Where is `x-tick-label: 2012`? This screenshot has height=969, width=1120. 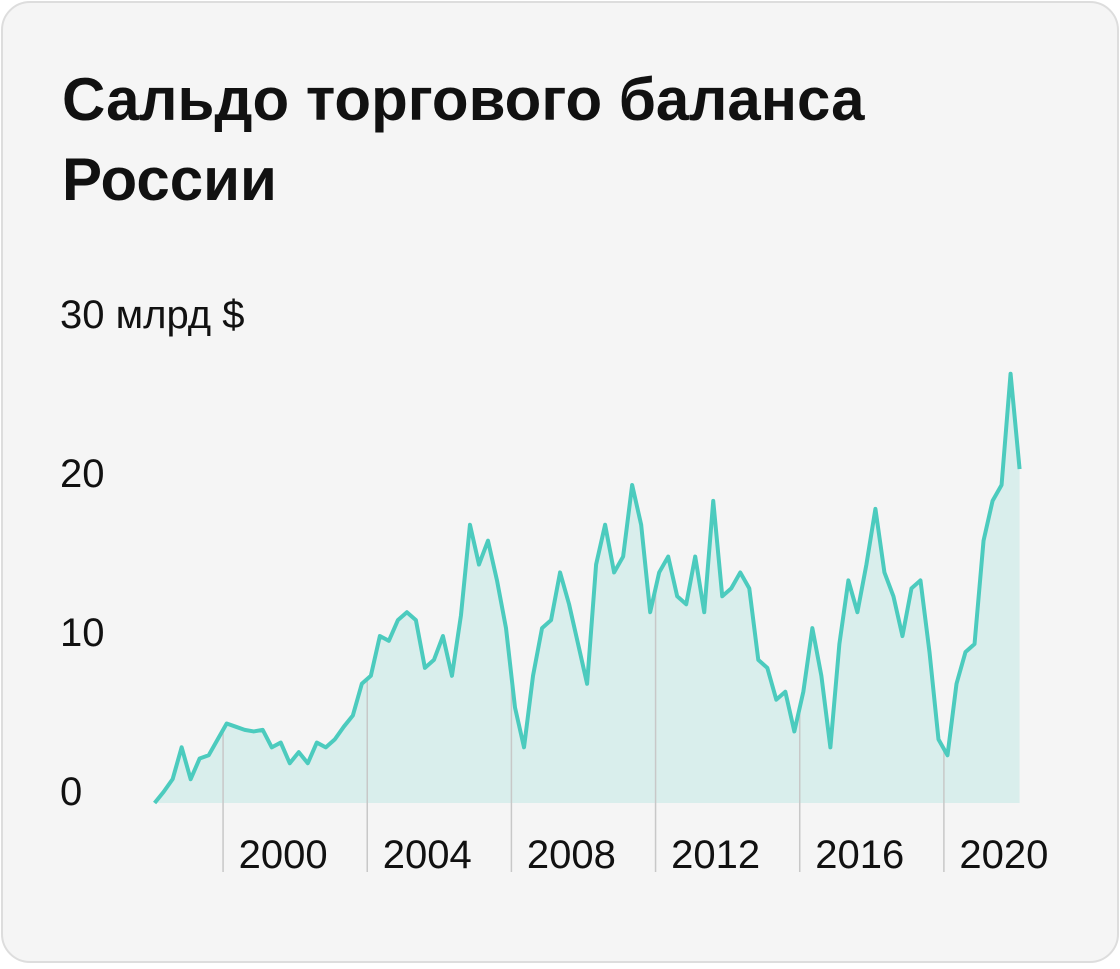 x-tick-label: 2012 is located at coordinates (715, 855).